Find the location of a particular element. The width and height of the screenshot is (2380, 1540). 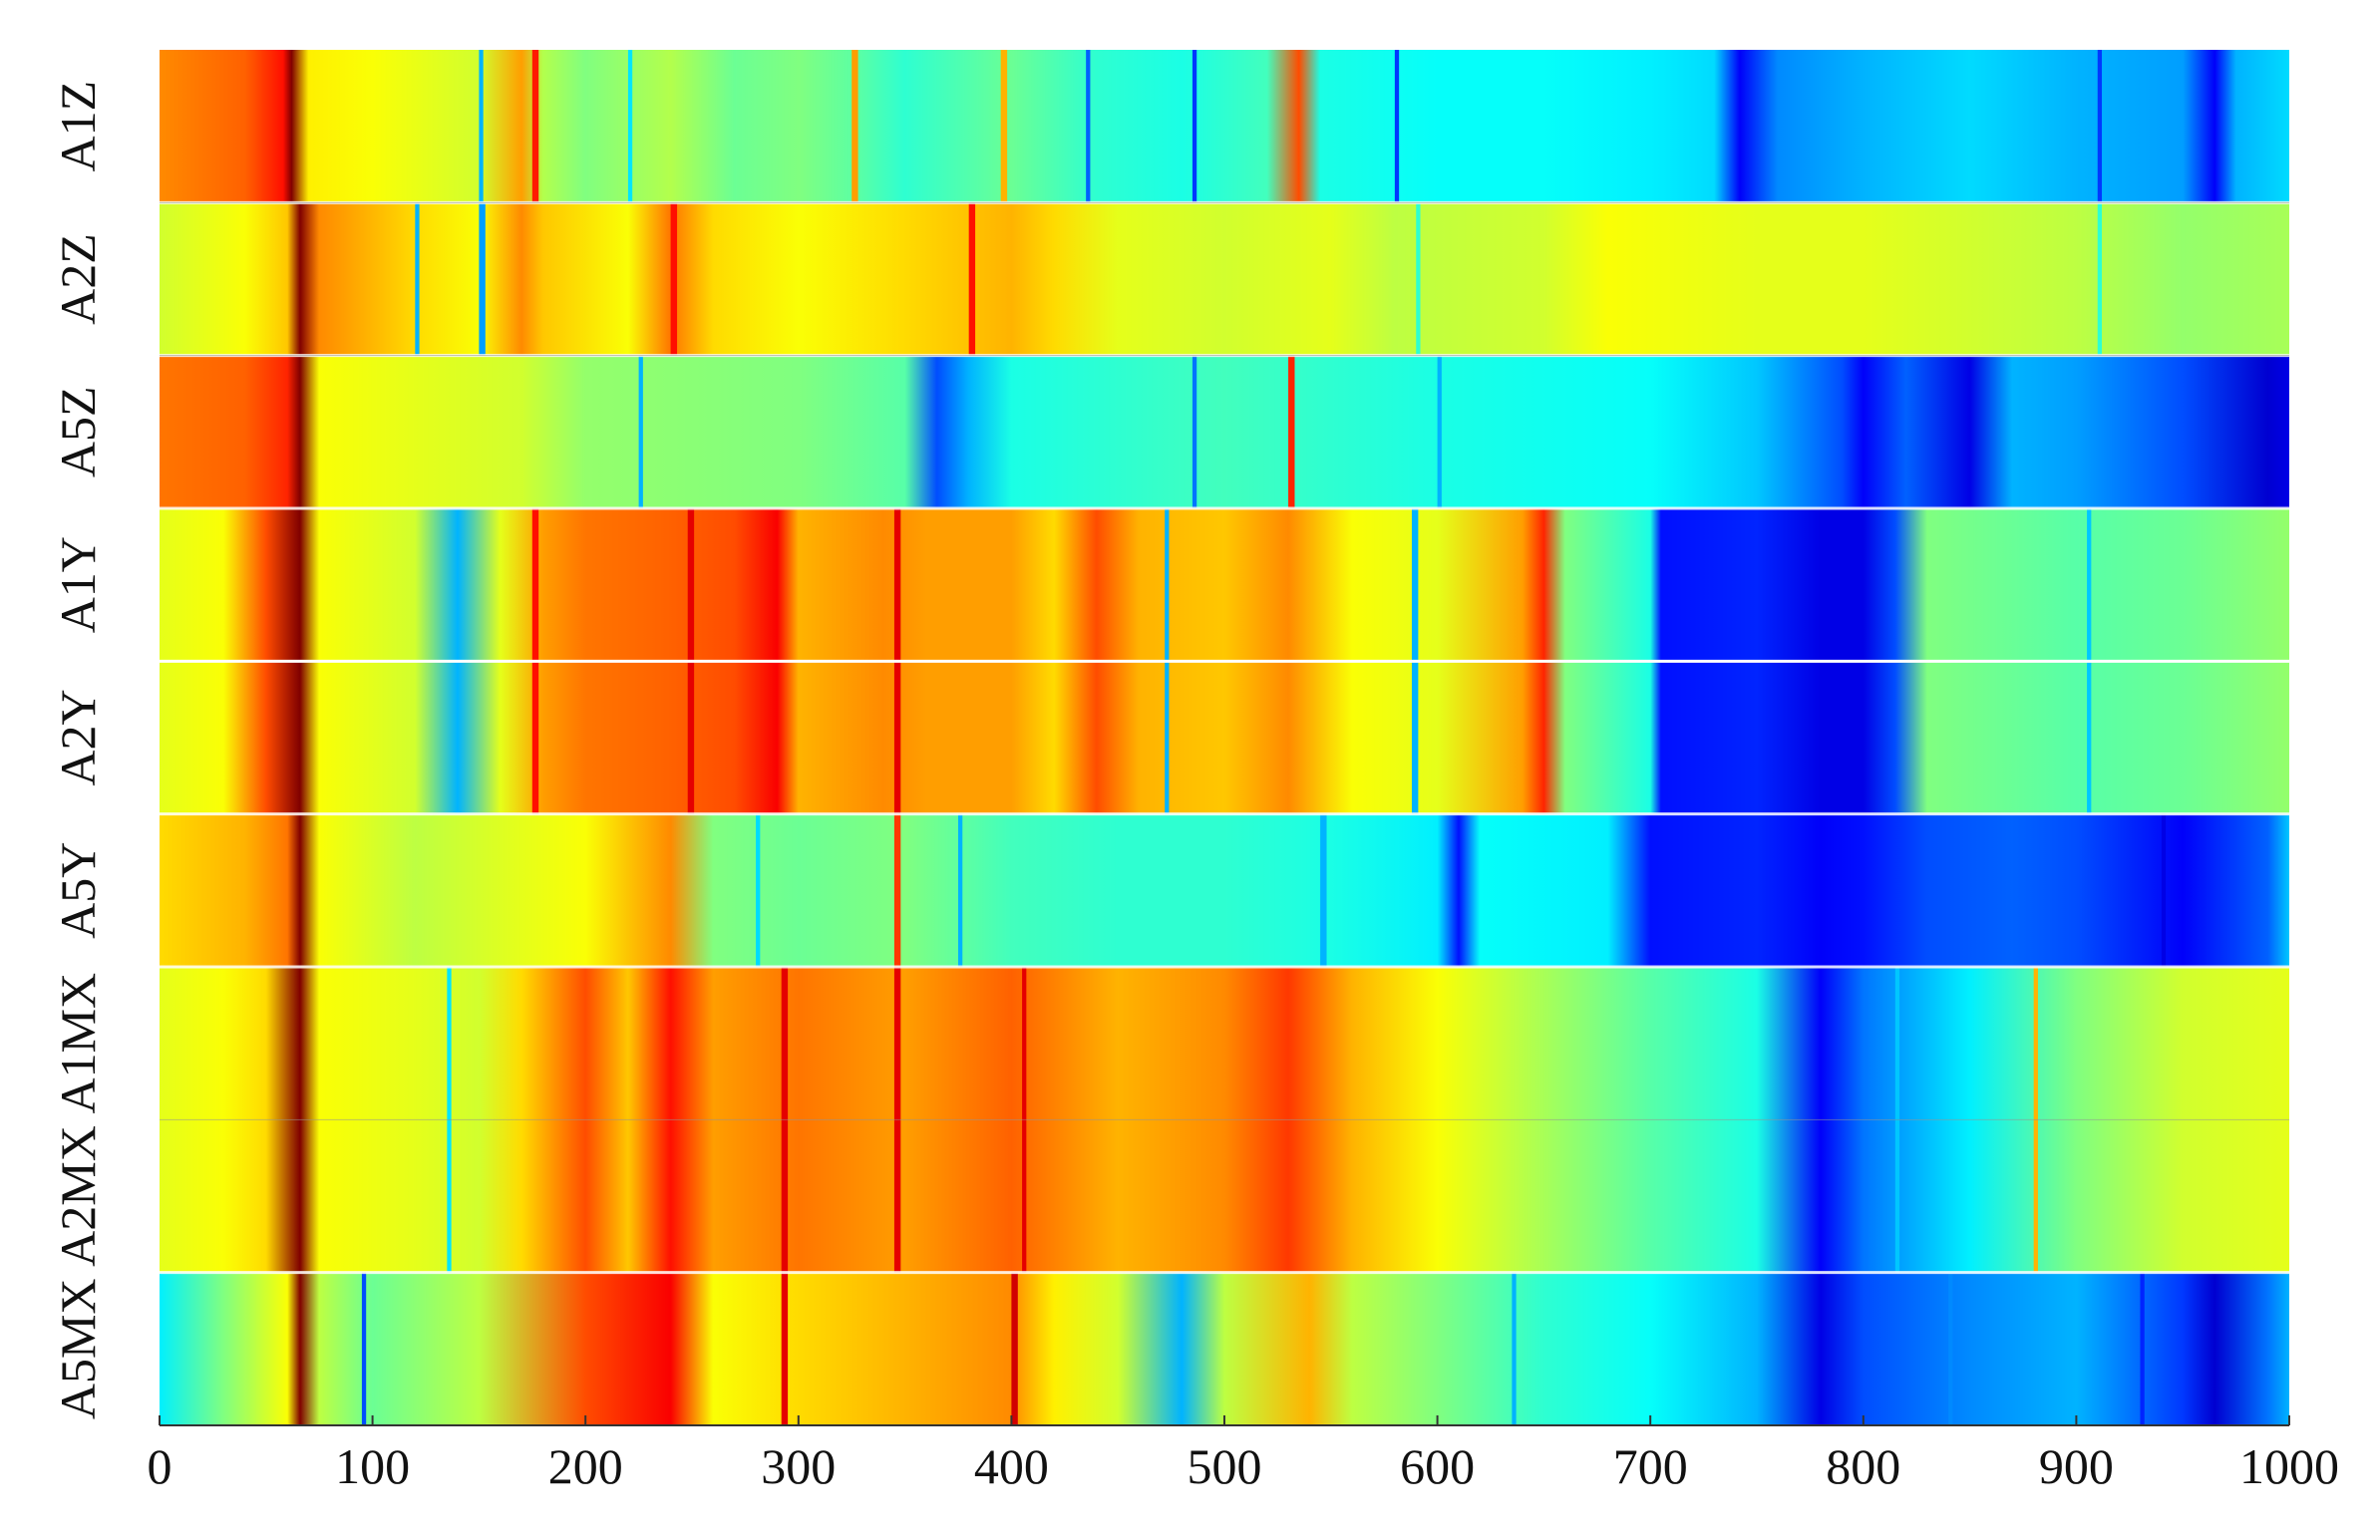

heatmap-row-a5mx is located at coordinates (1224, 1348).